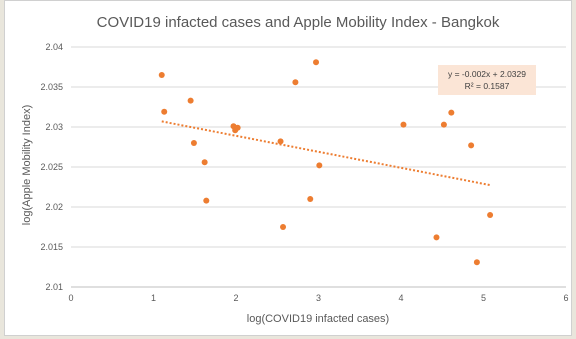  Describe the element at coordinates (487, 86) in the screenshot. I see `r-squared-label: R² = 0.1587` at that location.